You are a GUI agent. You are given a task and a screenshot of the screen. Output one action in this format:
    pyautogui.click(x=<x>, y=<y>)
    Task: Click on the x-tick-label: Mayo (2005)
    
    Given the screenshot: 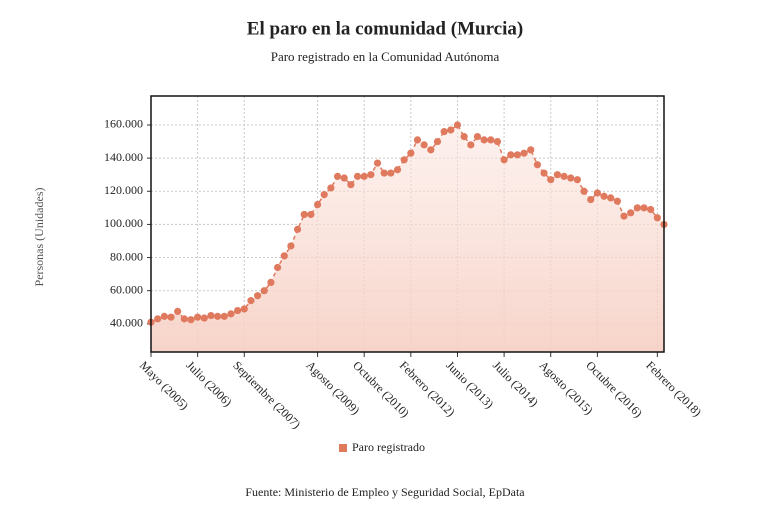 What is the action you would take?
    pyautogui.click(x=164, y=385)
    